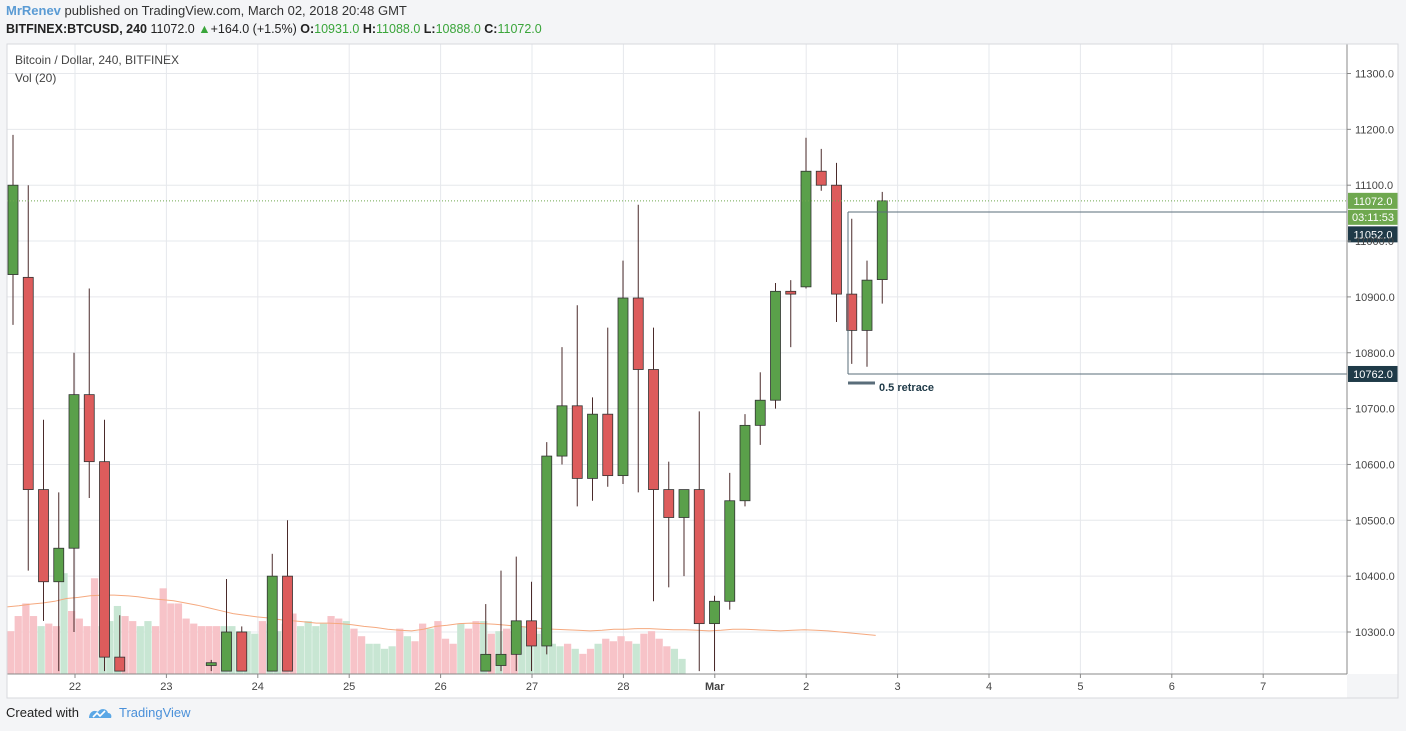 The height and width of the screenshot is (731, 1406). Describe the element at coordinates (667, 683) in the screenshot. I see `time-axis: 22 23 24 25 26 27 28 Mar 2 3 4 5 6 7` at that location.